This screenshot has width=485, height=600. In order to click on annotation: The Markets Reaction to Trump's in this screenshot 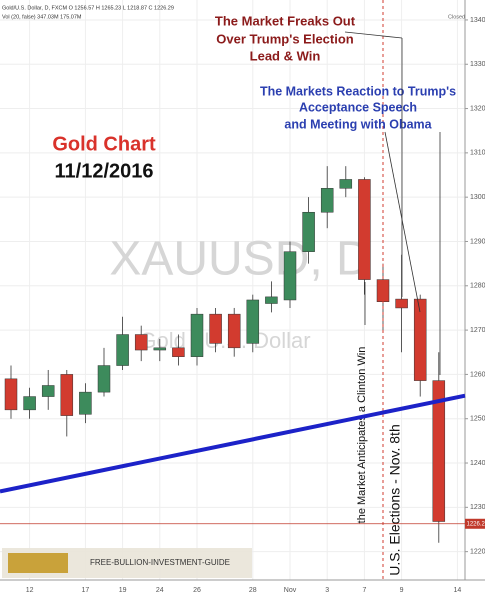, I will do `click(358, 91)`.